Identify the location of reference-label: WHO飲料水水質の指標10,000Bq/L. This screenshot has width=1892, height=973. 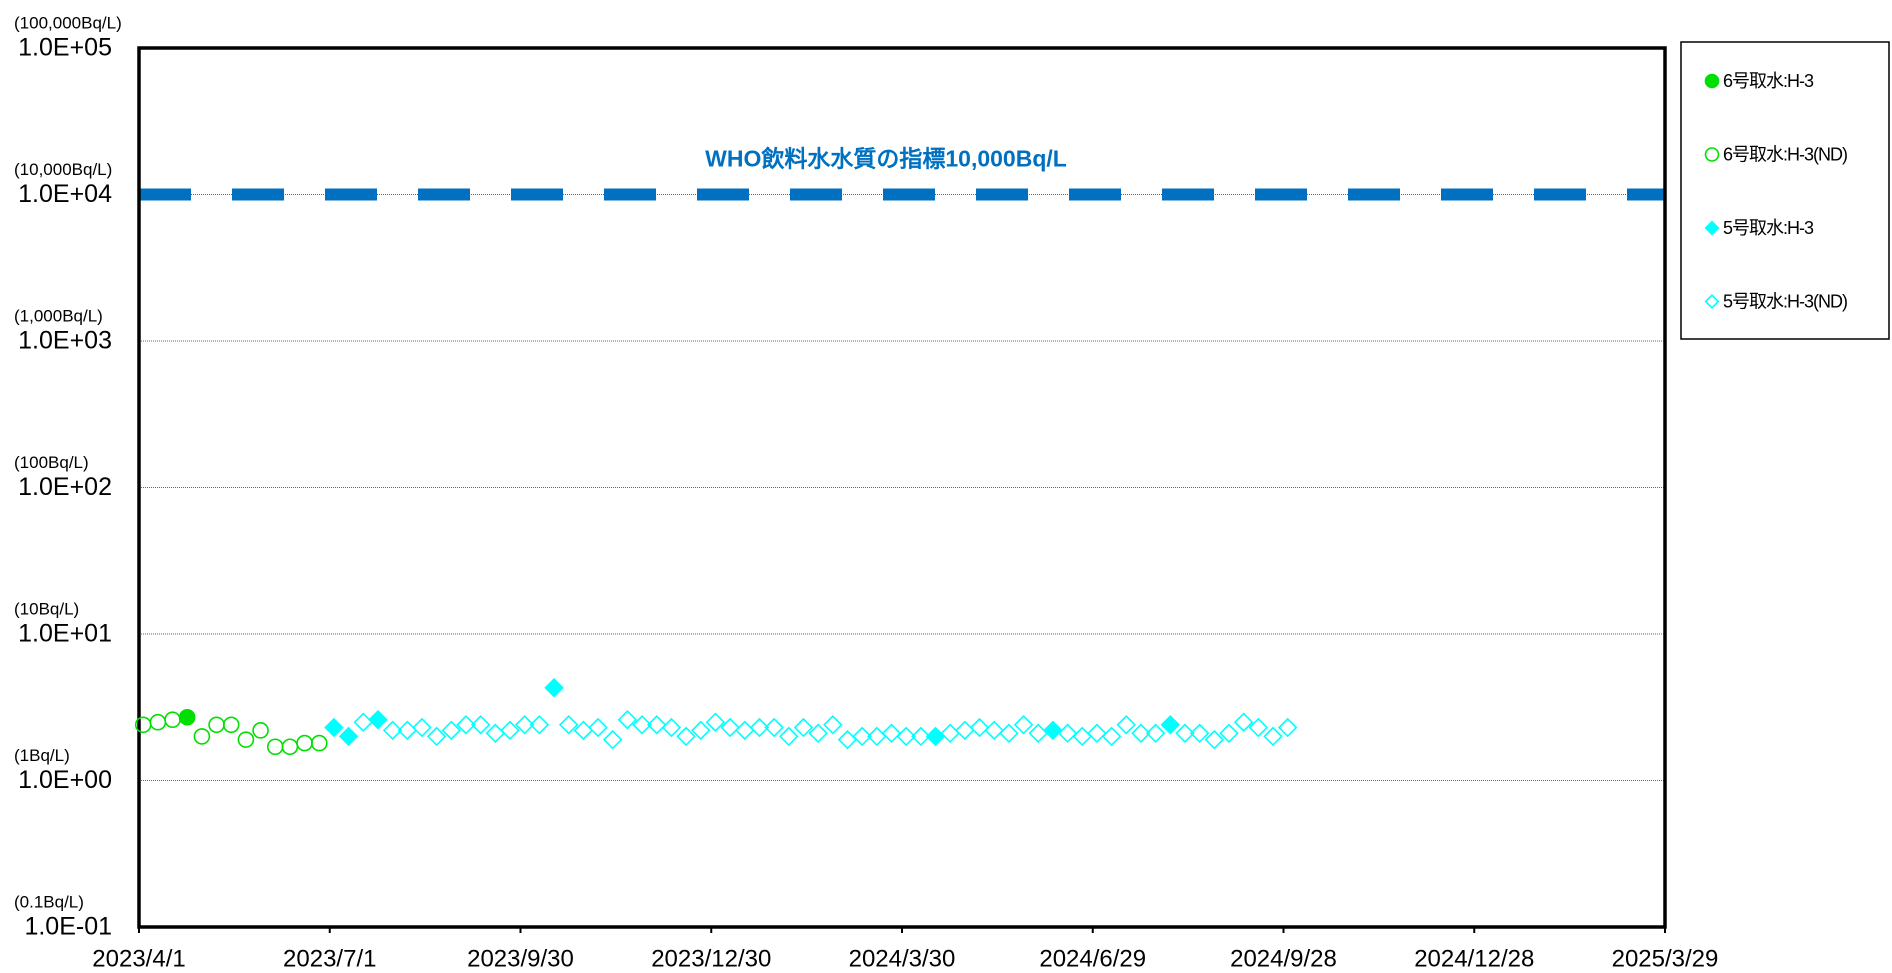
(886, 159).